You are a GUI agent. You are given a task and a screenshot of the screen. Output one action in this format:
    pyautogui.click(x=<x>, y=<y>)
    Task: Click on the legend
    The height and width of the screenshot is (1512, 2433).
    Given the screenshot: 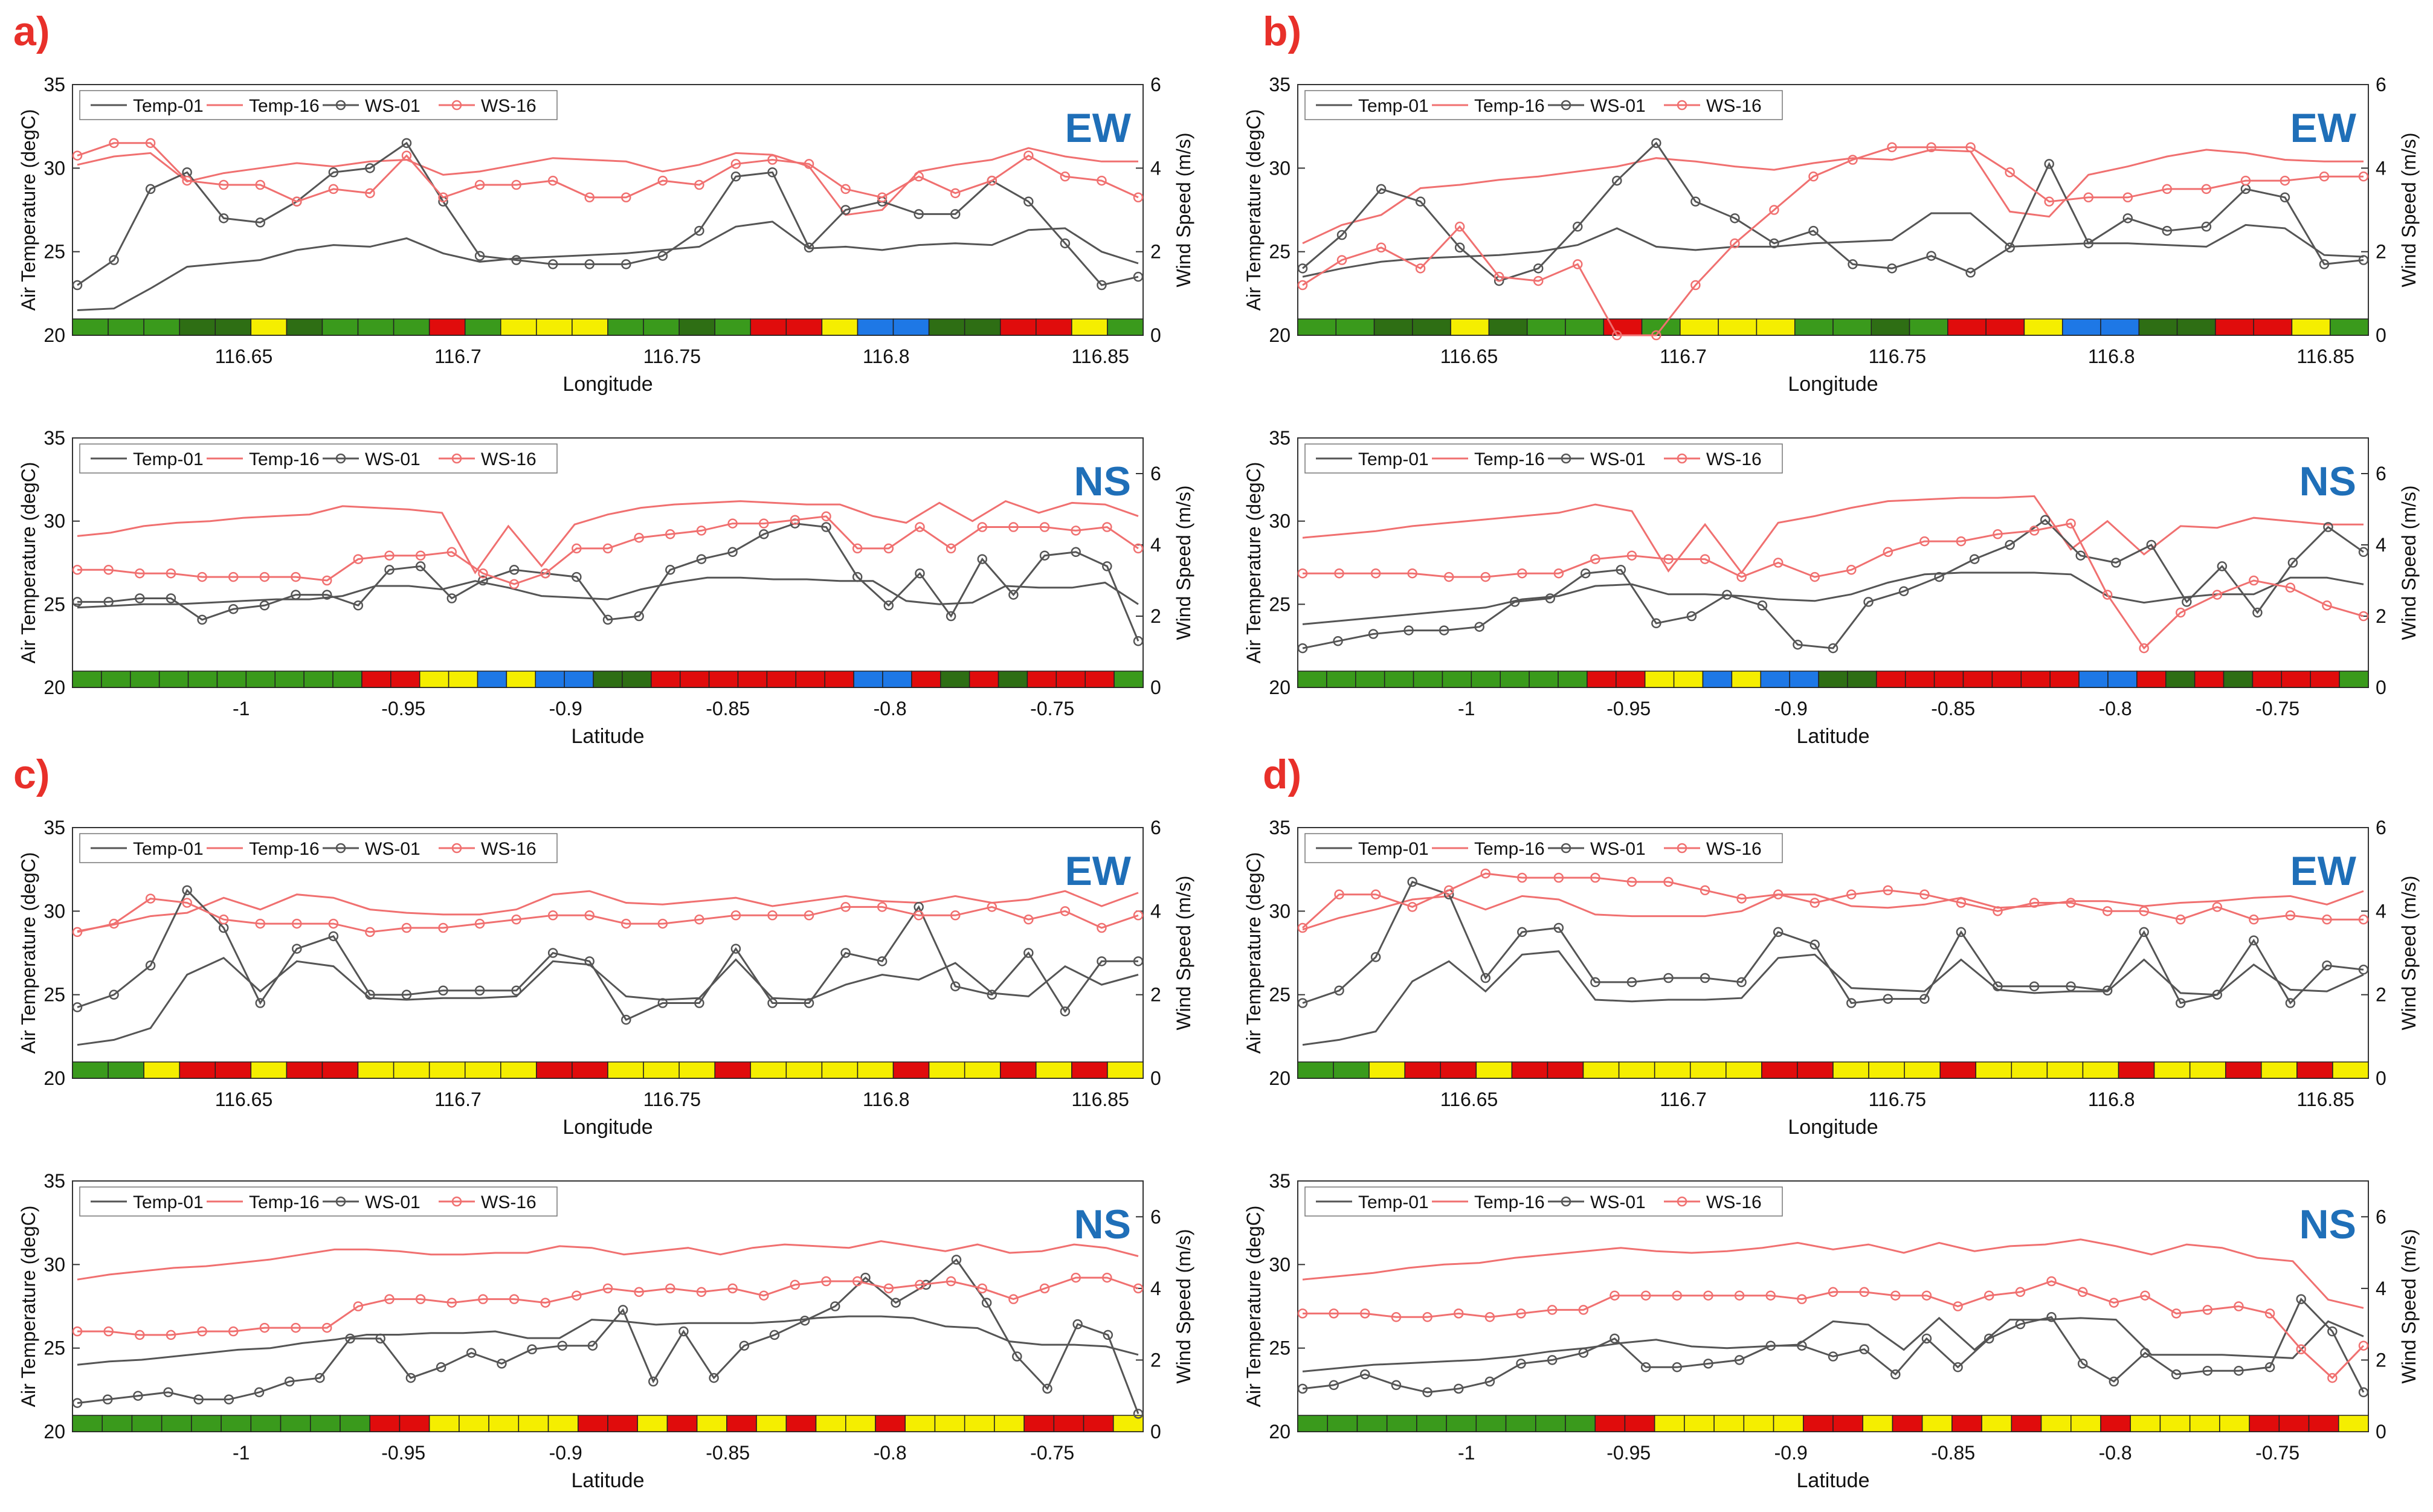 What is the action you would take?
    pyautogui.click(x=318, y=458)
    